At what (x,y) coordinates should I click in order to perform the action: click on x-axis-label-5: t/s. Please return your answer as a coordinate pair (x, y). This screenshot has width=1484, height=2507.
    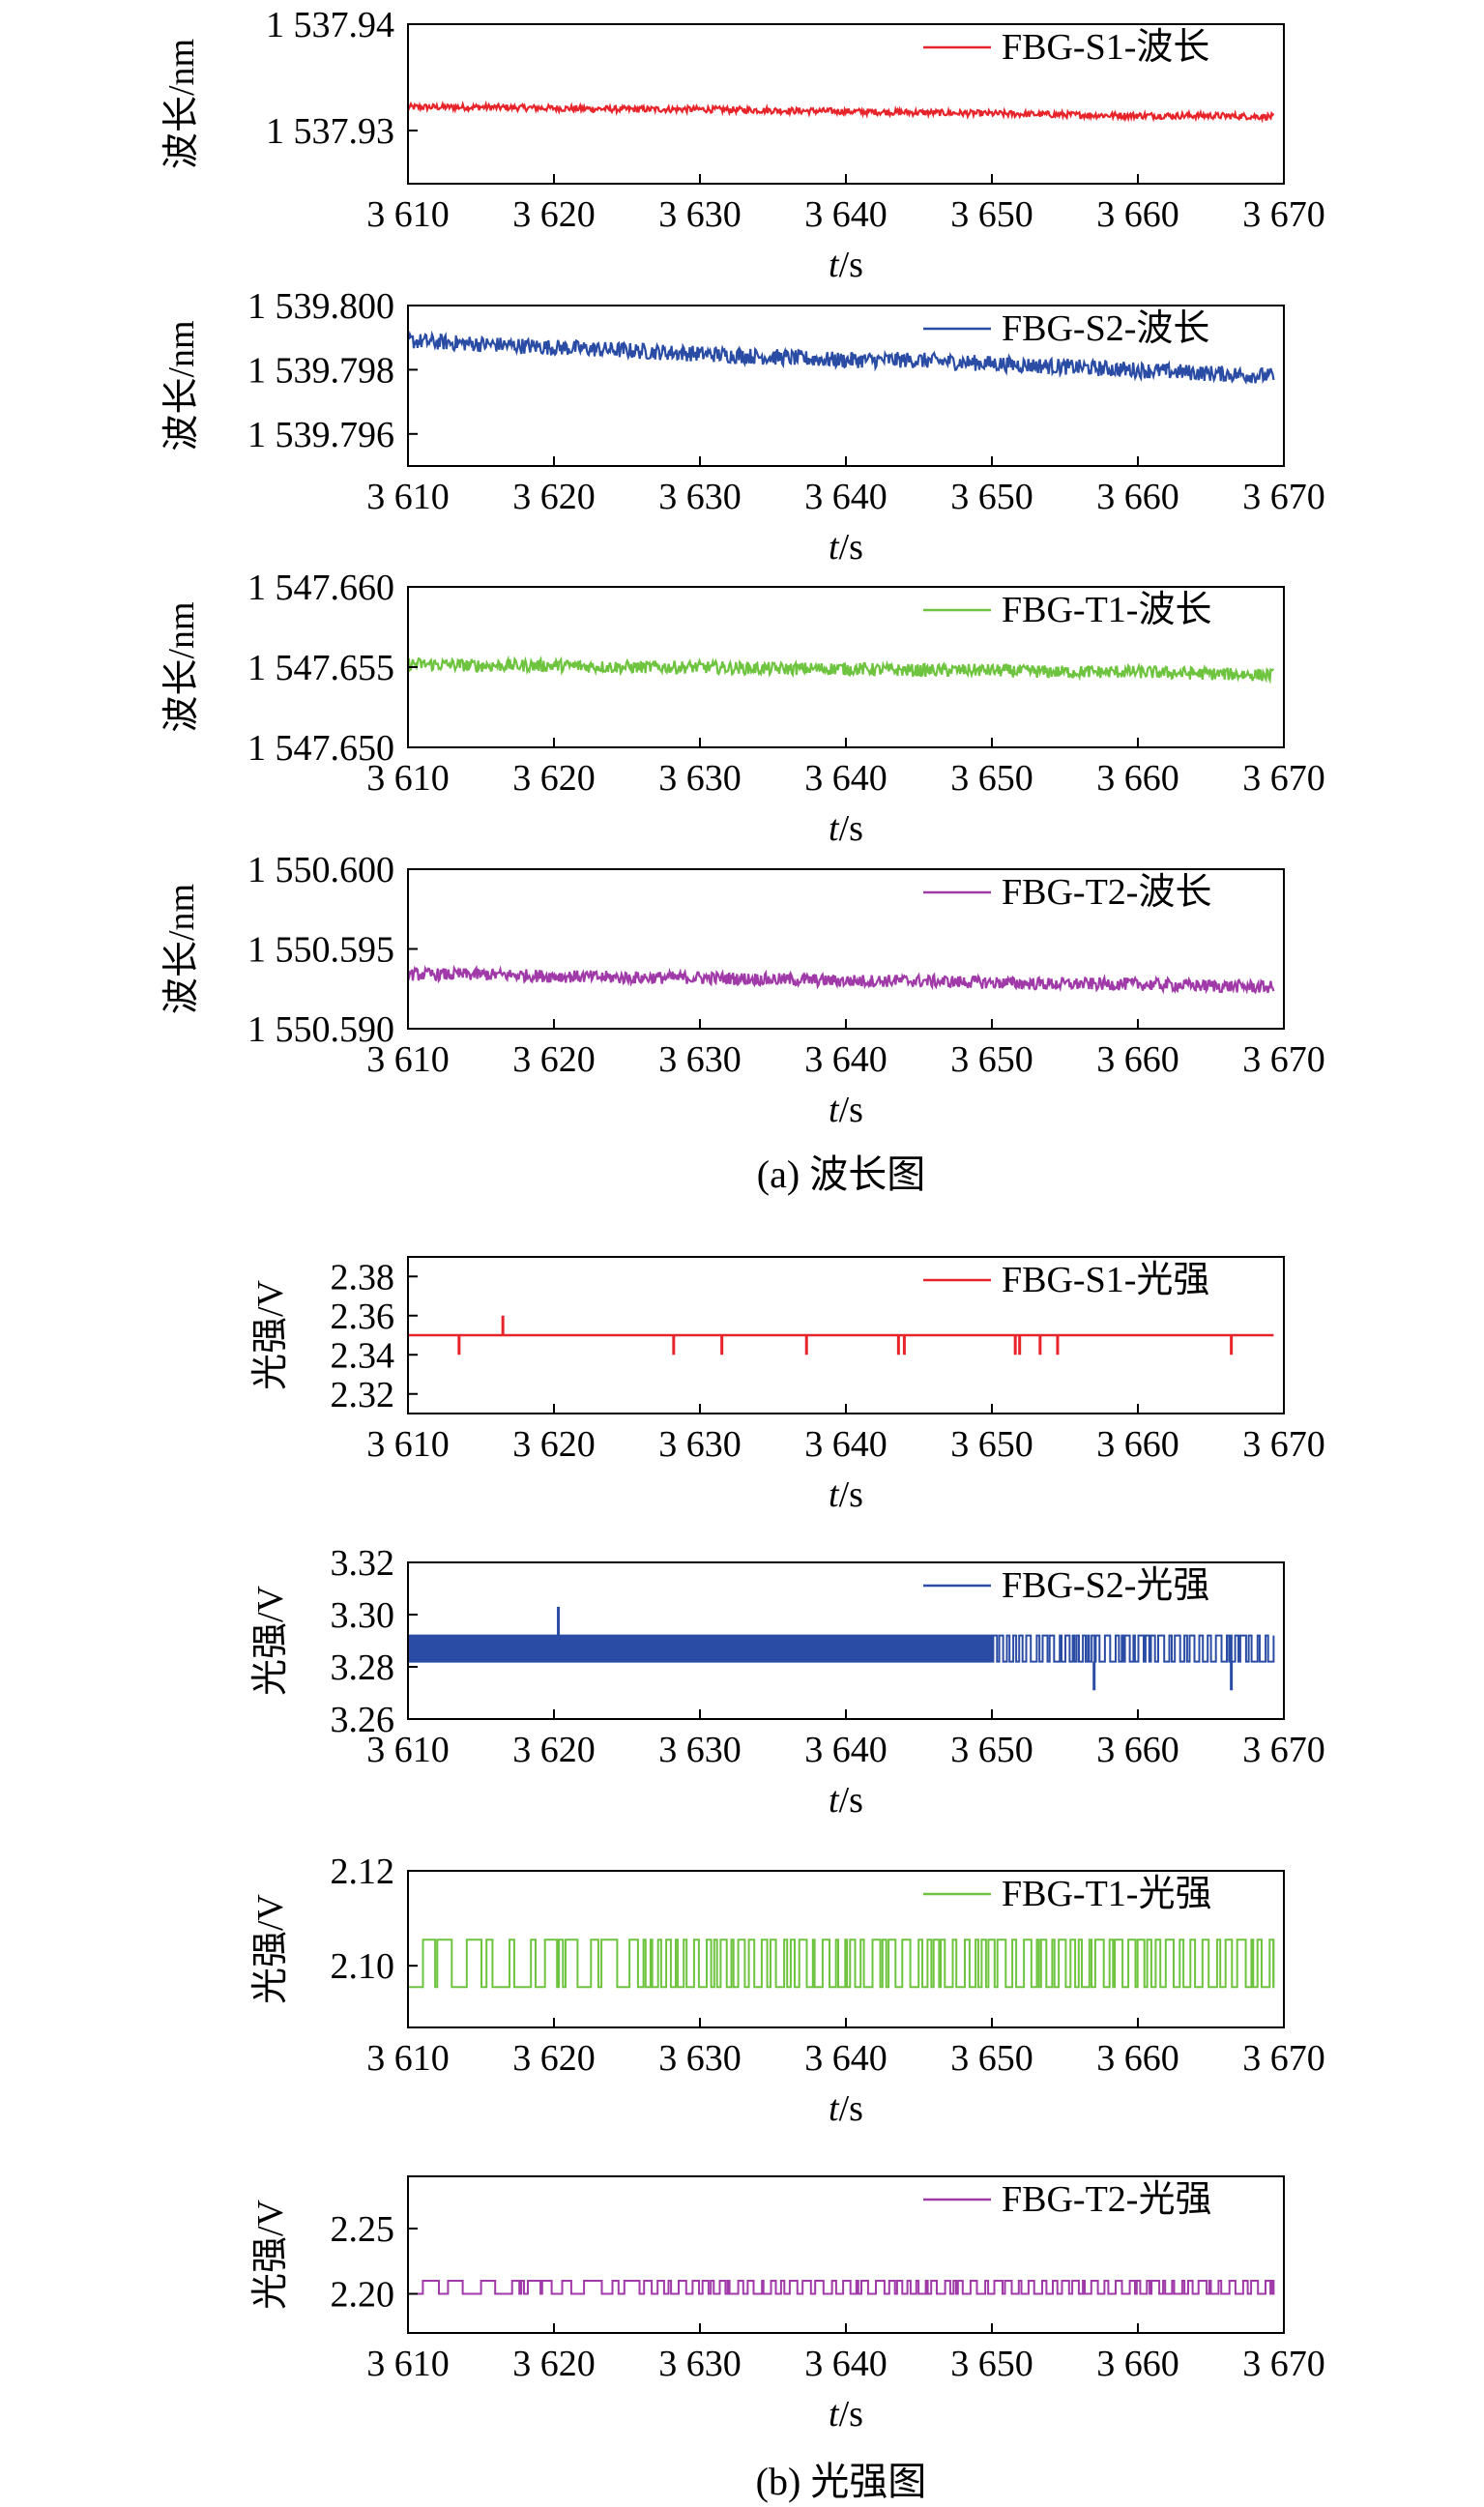
    Looking at the image, I should click on (846, 1495).